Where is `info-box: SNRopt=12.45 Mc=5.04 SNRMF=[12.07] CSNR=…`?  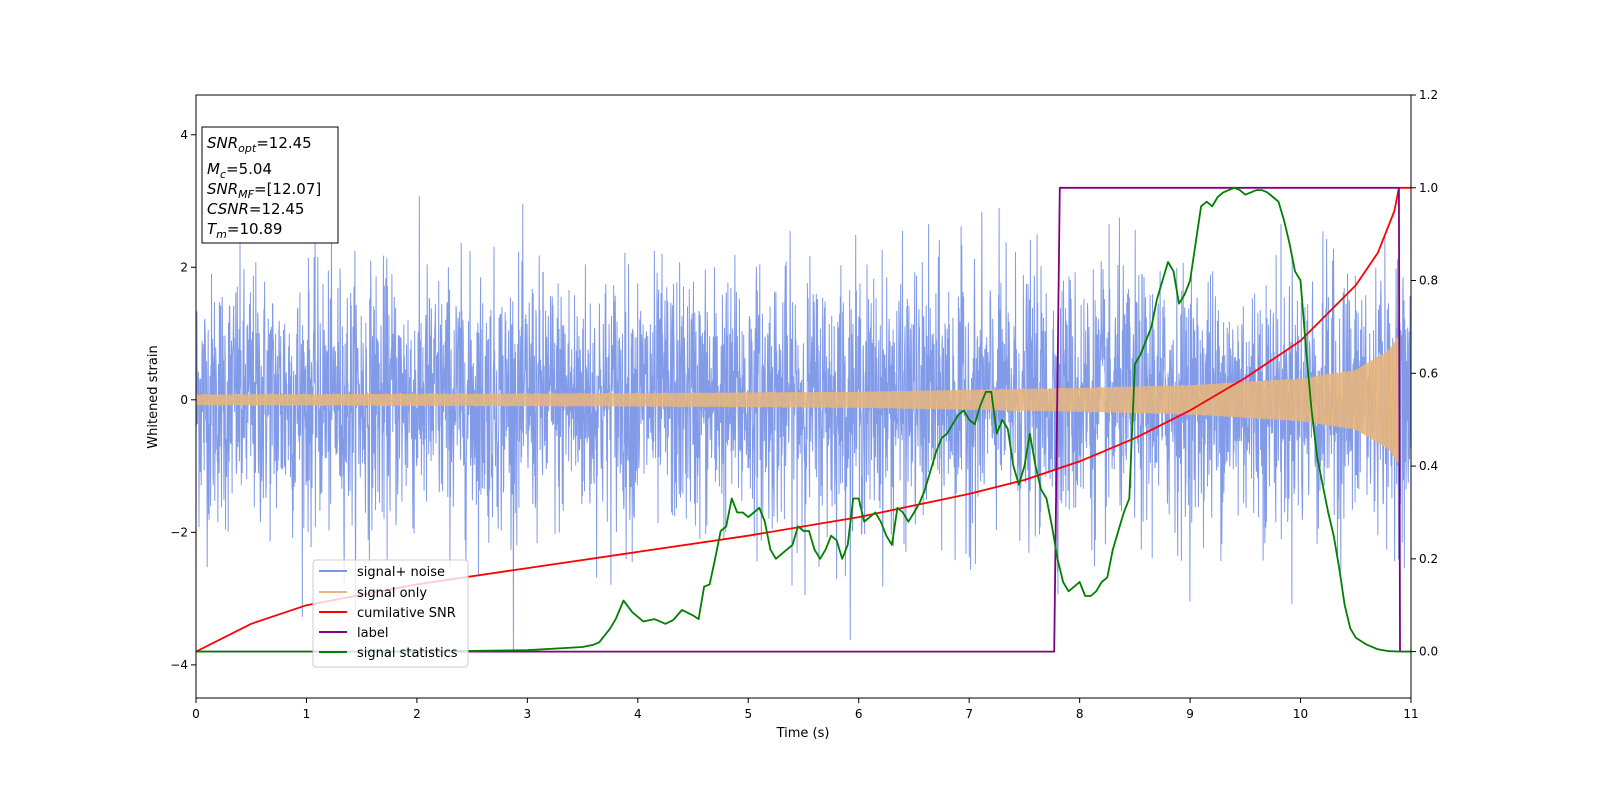 info-box: SNRopt=12.45 Mc=5.04 SNRMF=[12.07] CSNR=… is located at coordinates (270, 185).